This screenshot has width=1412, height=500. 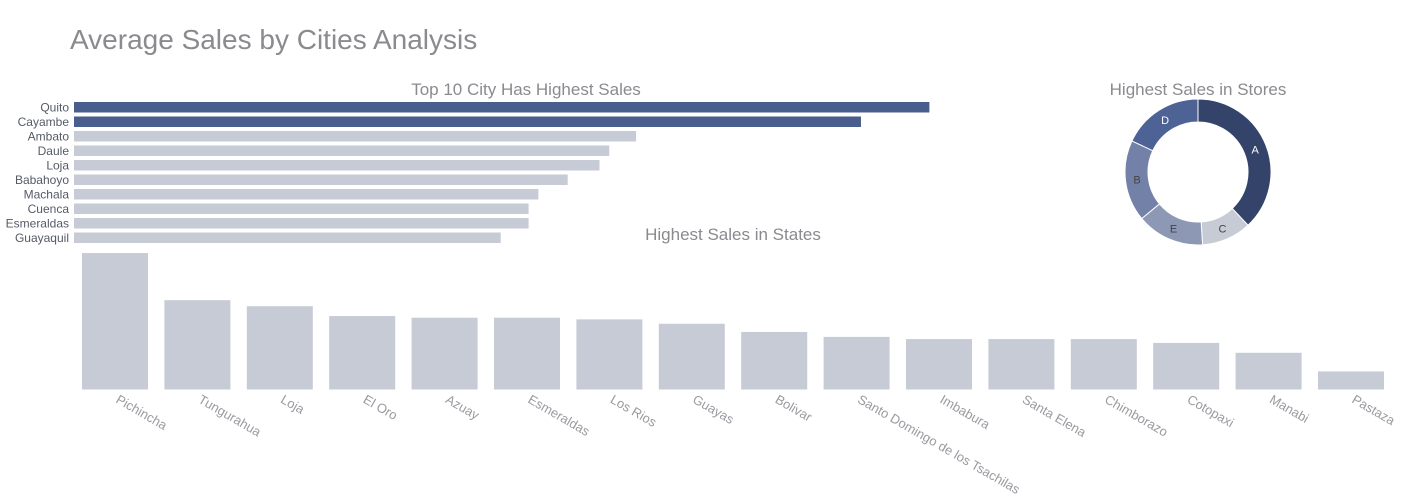 I want to click on state-bar-santo-domingo-de-los-tsachilas, so click(x=856, y=363).